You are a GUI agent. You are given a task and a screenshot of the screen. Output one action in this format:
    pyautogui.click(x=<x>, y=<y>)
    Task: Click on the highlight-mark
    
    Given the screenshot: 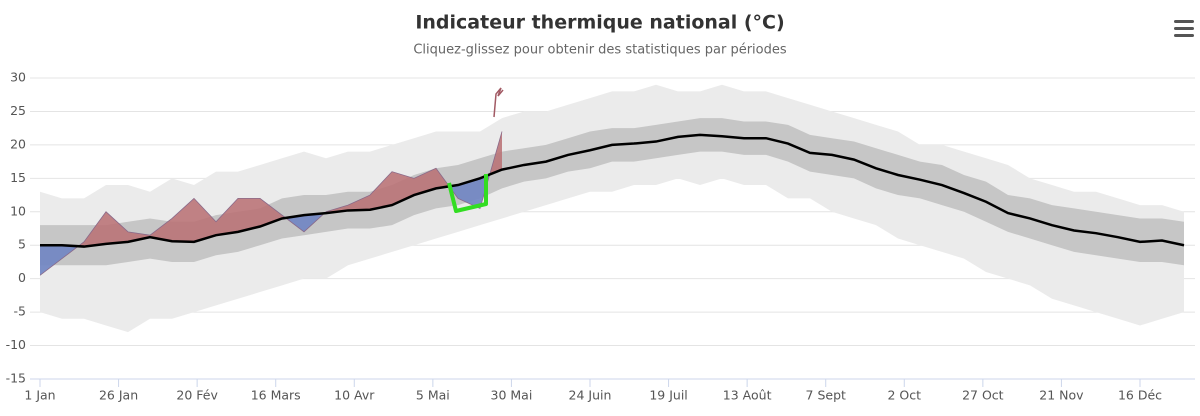 What is the action you would take?
    pyautogui.click(x=467, y=193)
    